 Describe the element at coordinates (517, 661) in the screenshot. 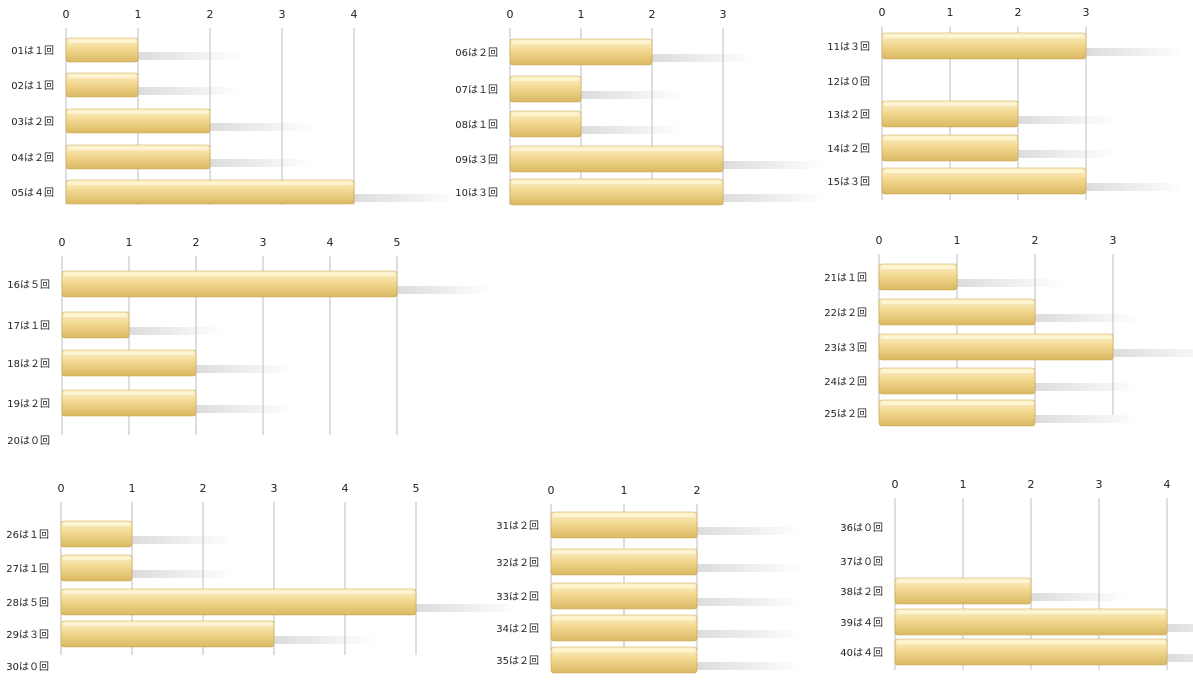

I see `category-label: 35は２回` at that location.